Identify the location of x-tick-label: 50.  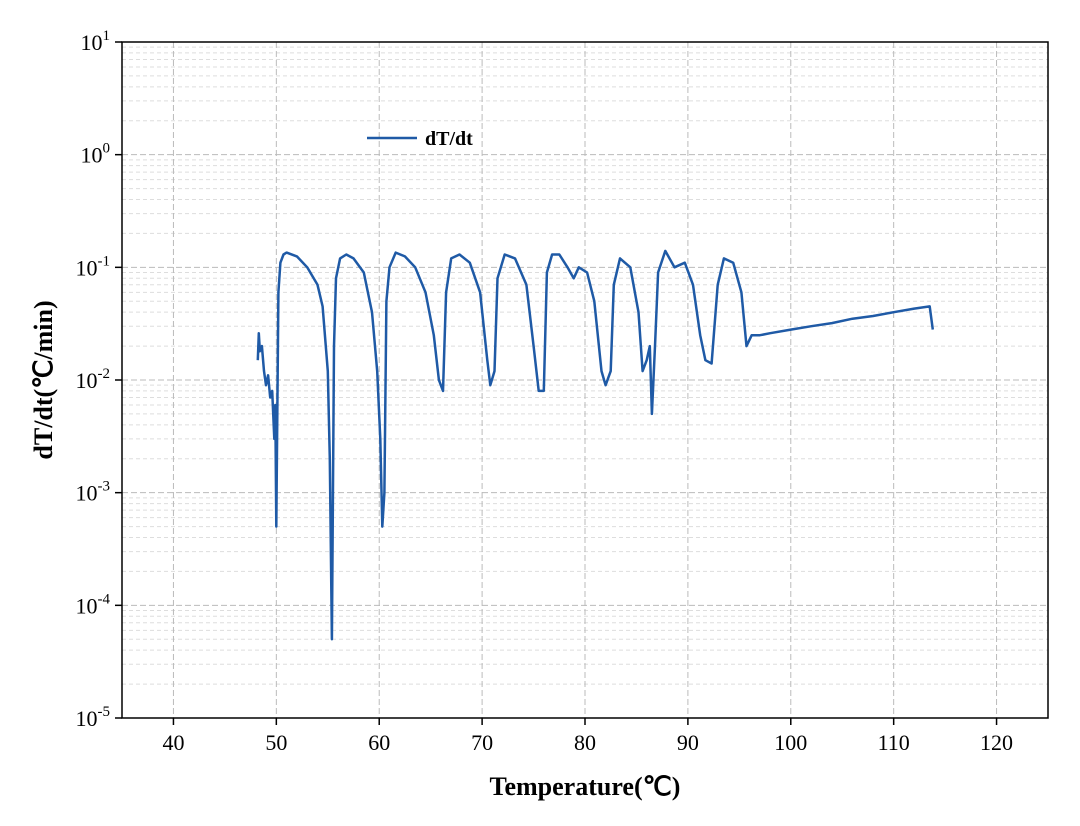
(276, 742).